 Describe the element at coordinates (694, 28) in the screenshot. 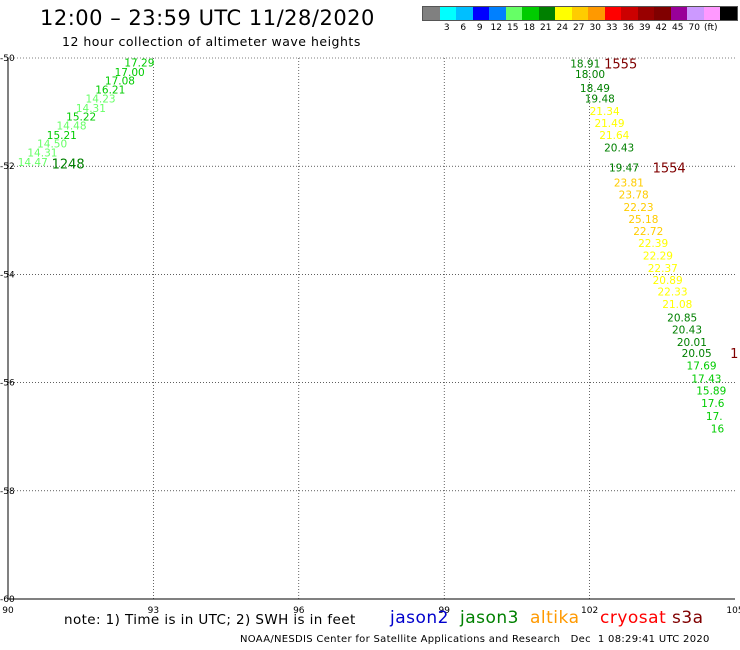

I see `colorbar-label: 70` at that location.